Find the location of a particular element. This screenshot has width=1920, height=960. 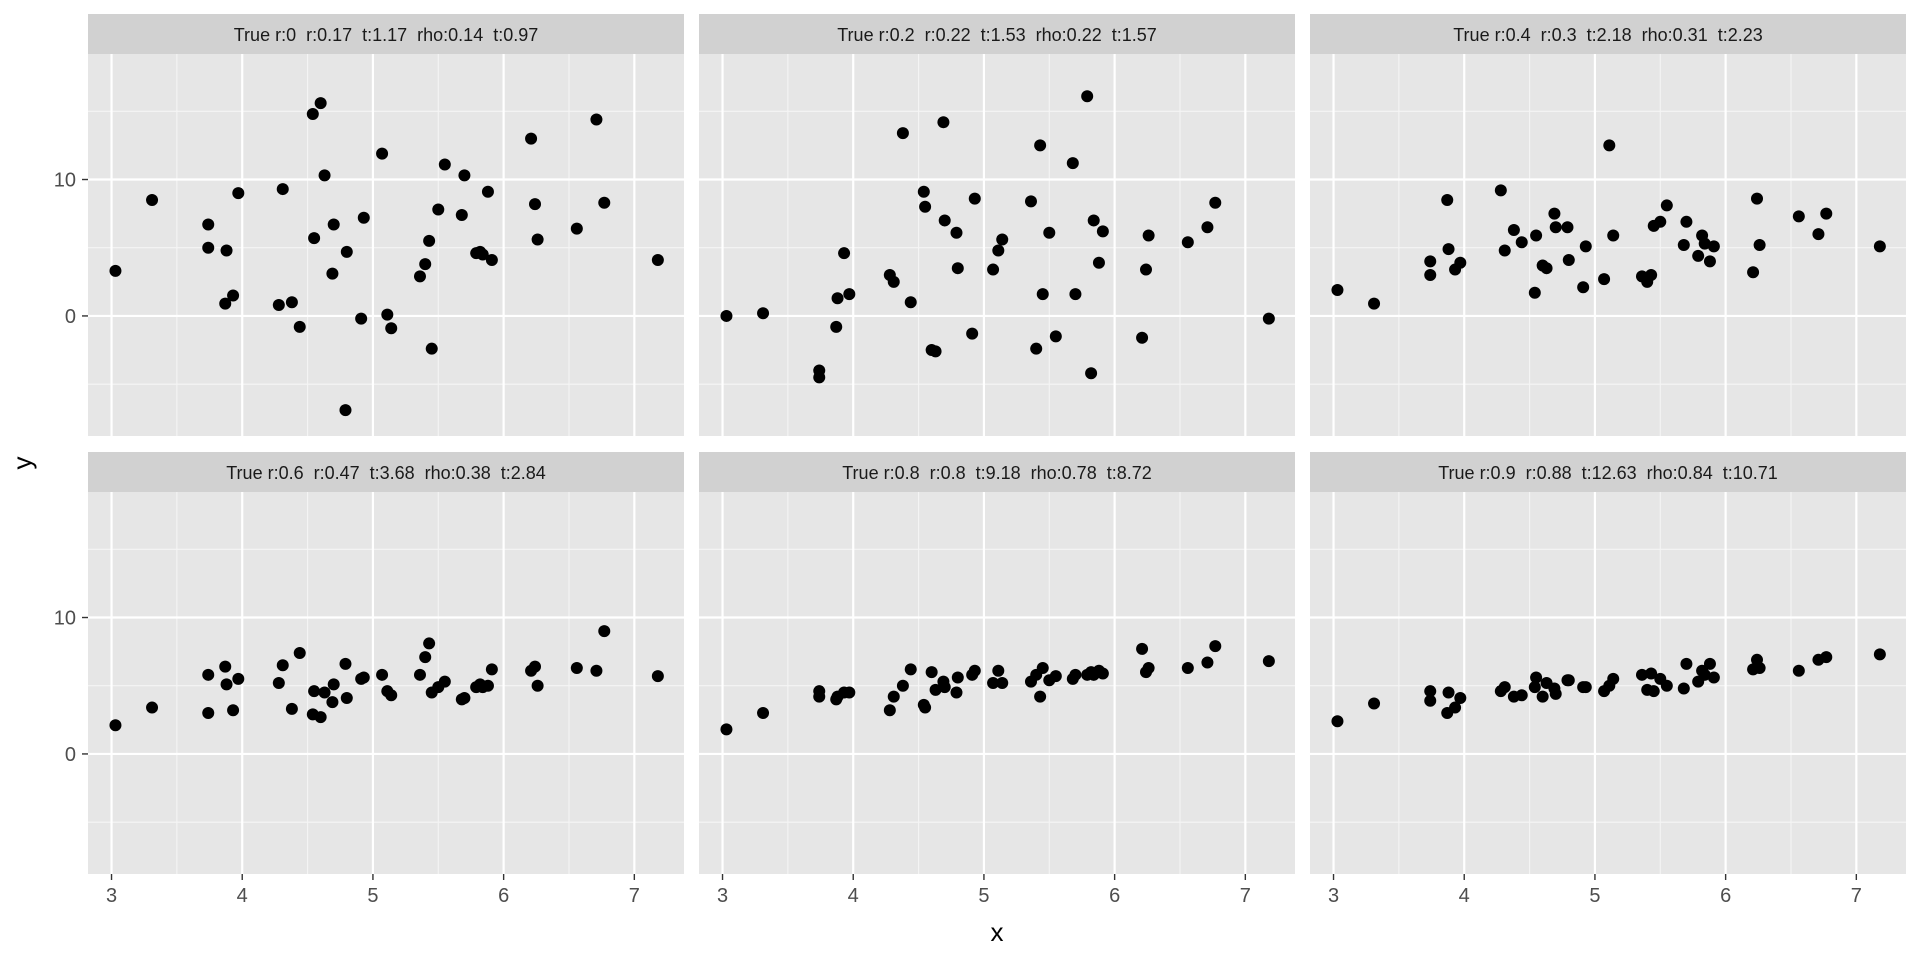

y-tick-label: 10 is located at coordinates (65, 619).